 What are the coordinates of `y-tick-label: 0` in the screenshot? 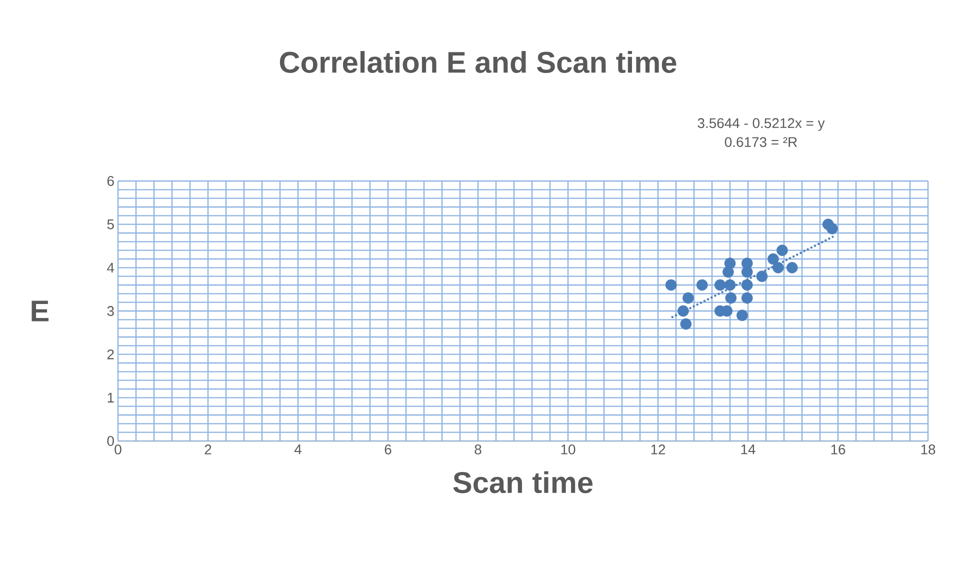 It's located at (110, 441).